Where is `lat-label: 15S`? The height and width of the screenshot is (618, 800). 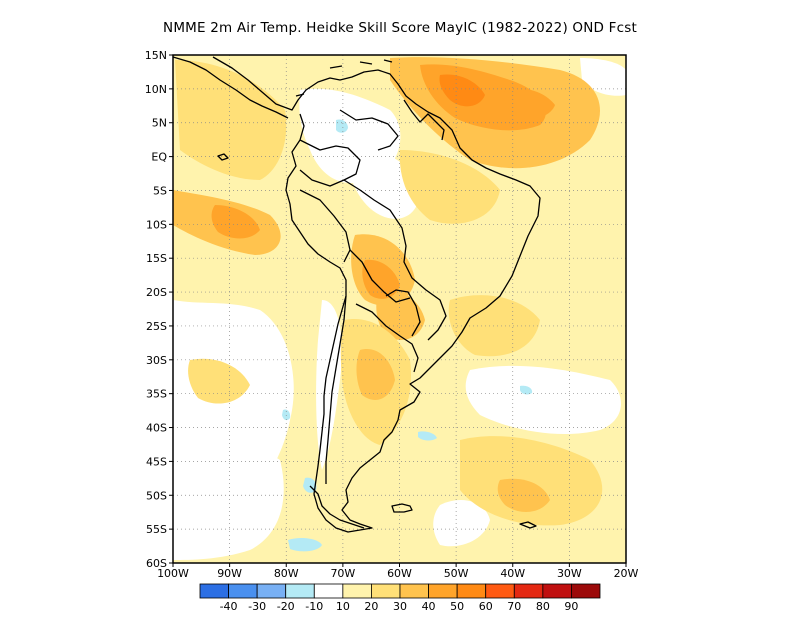
lat-label: 15S is located at coordinates (156, 258).